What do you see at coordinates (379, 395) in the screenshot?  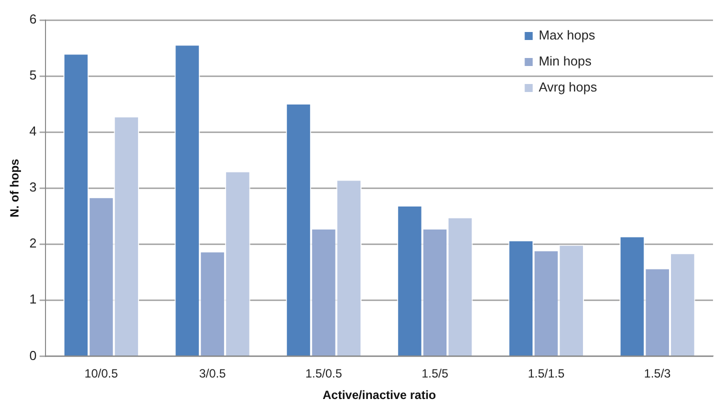 I see `x-axis-title: Active/inactive ratio` at bounding box center [379, 395].